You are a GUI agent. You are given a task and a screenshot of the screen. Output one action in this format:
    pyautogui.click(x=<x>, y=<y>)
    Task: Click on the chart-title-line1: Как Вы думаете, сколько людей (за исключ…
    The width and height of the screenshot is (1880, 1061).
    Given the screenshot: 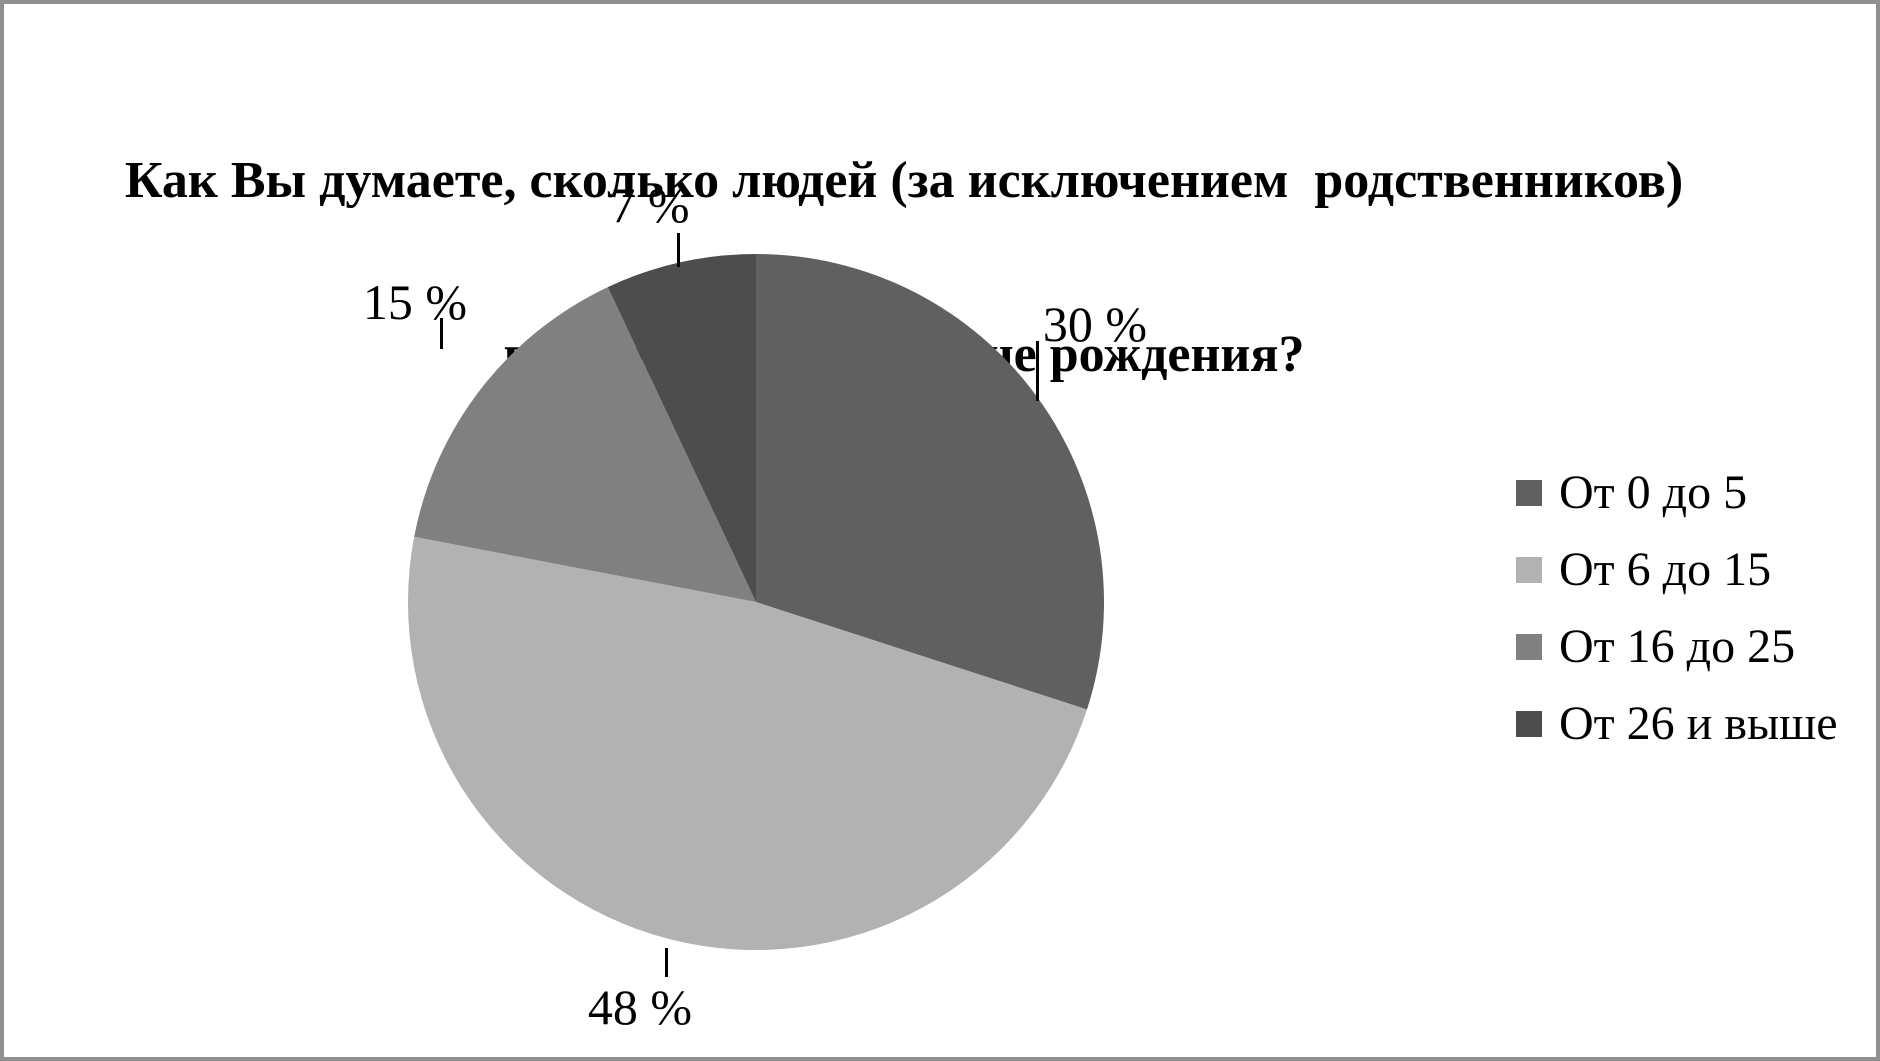 What is the action you would take?
    pyautogui.click(x=904, y=180)
    